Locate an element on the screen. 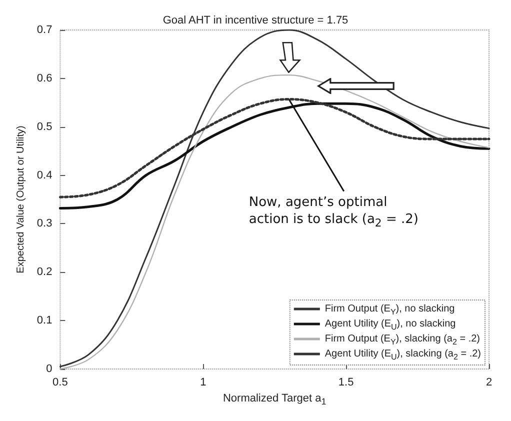 The height and width of the screenshot is (421, 511). annotation: Now, agent’s optimal action is to slack (a$_{2}$ = .2) is located at coordinates (334, 213).